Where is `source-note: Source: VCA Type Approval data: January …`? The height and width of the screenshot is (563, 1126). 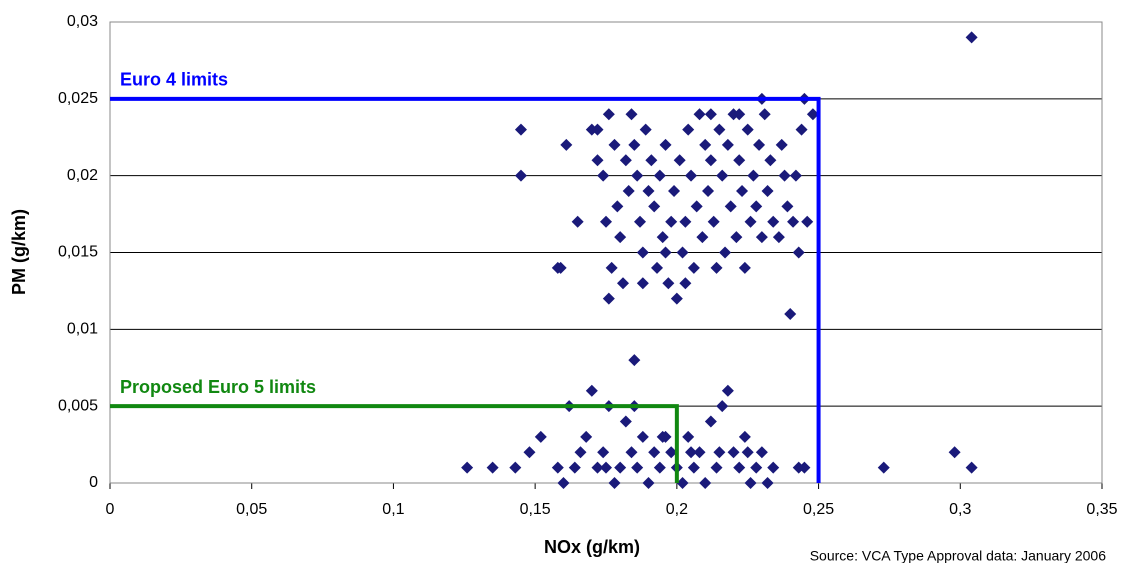
source-note: Source: VCA Type Approval data: January … is located at coordinates (958, 555).